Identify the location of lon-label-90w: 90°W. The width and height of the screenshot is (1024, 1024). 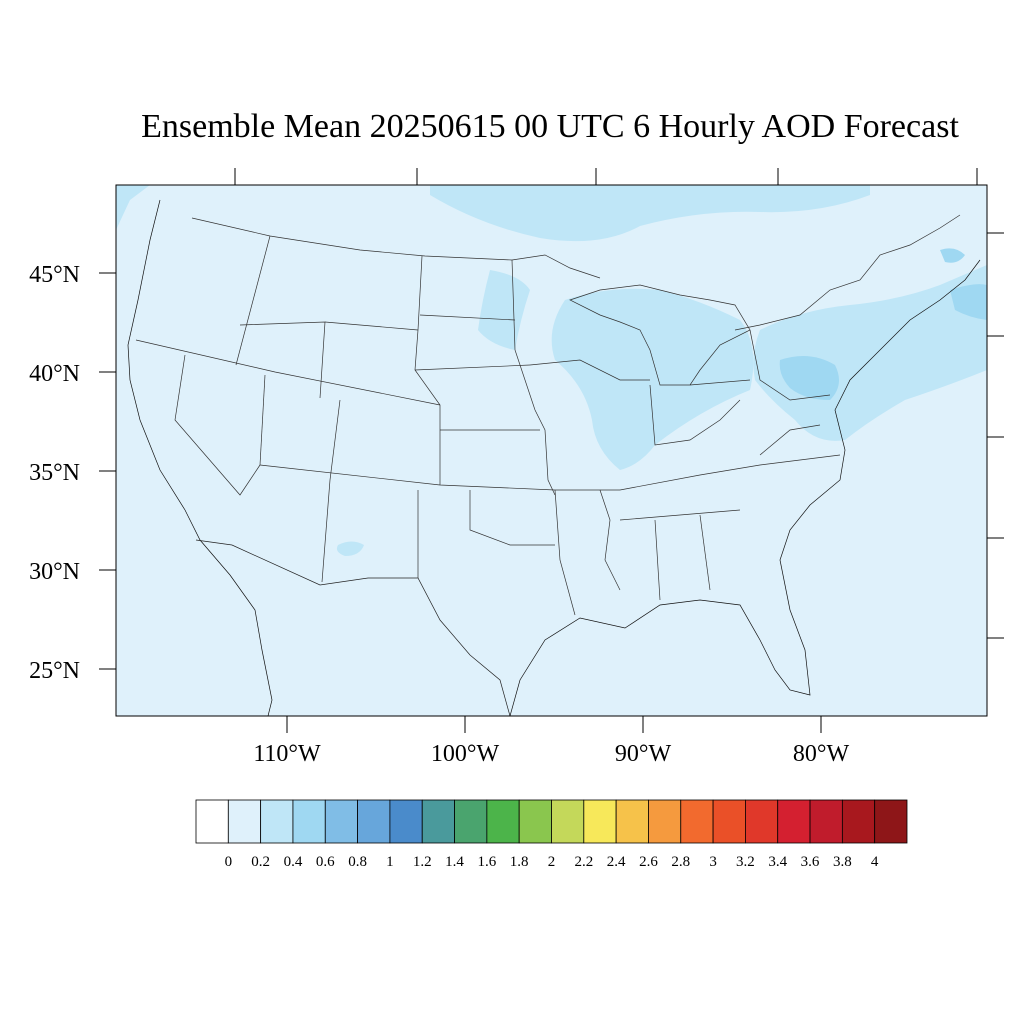
(643, 754).